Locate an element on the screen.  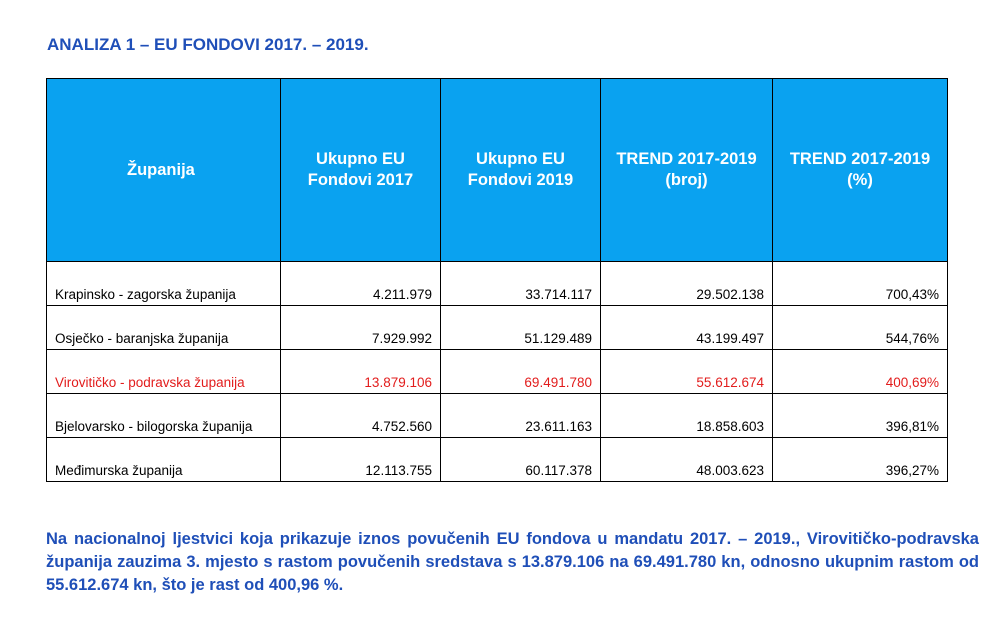
eu-funds-2017: 13.879.106 is located at coordinates (360, 371).